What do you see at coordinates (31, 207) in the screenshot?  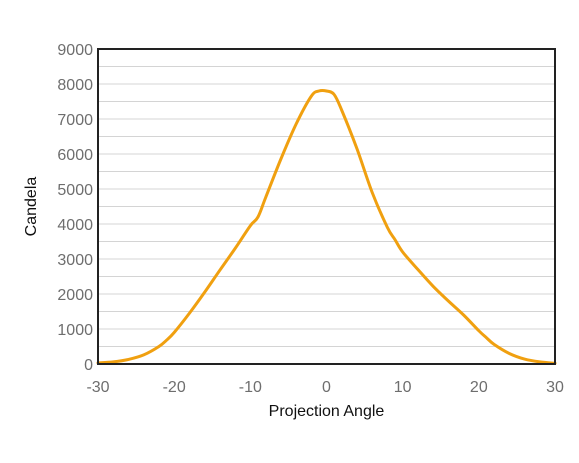 I see `y-axis-label: Candela` at bounding box center [31, 207].